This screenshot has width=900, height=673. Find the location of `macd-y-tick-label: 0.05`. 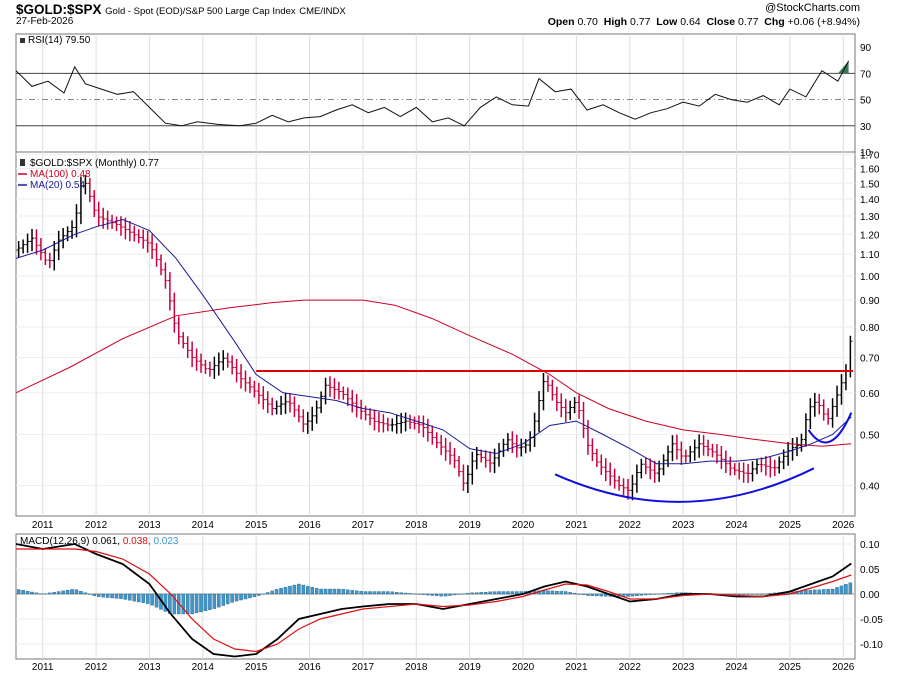

macd-y-tick-label: 0.05 is located at coordinates (870, 570).